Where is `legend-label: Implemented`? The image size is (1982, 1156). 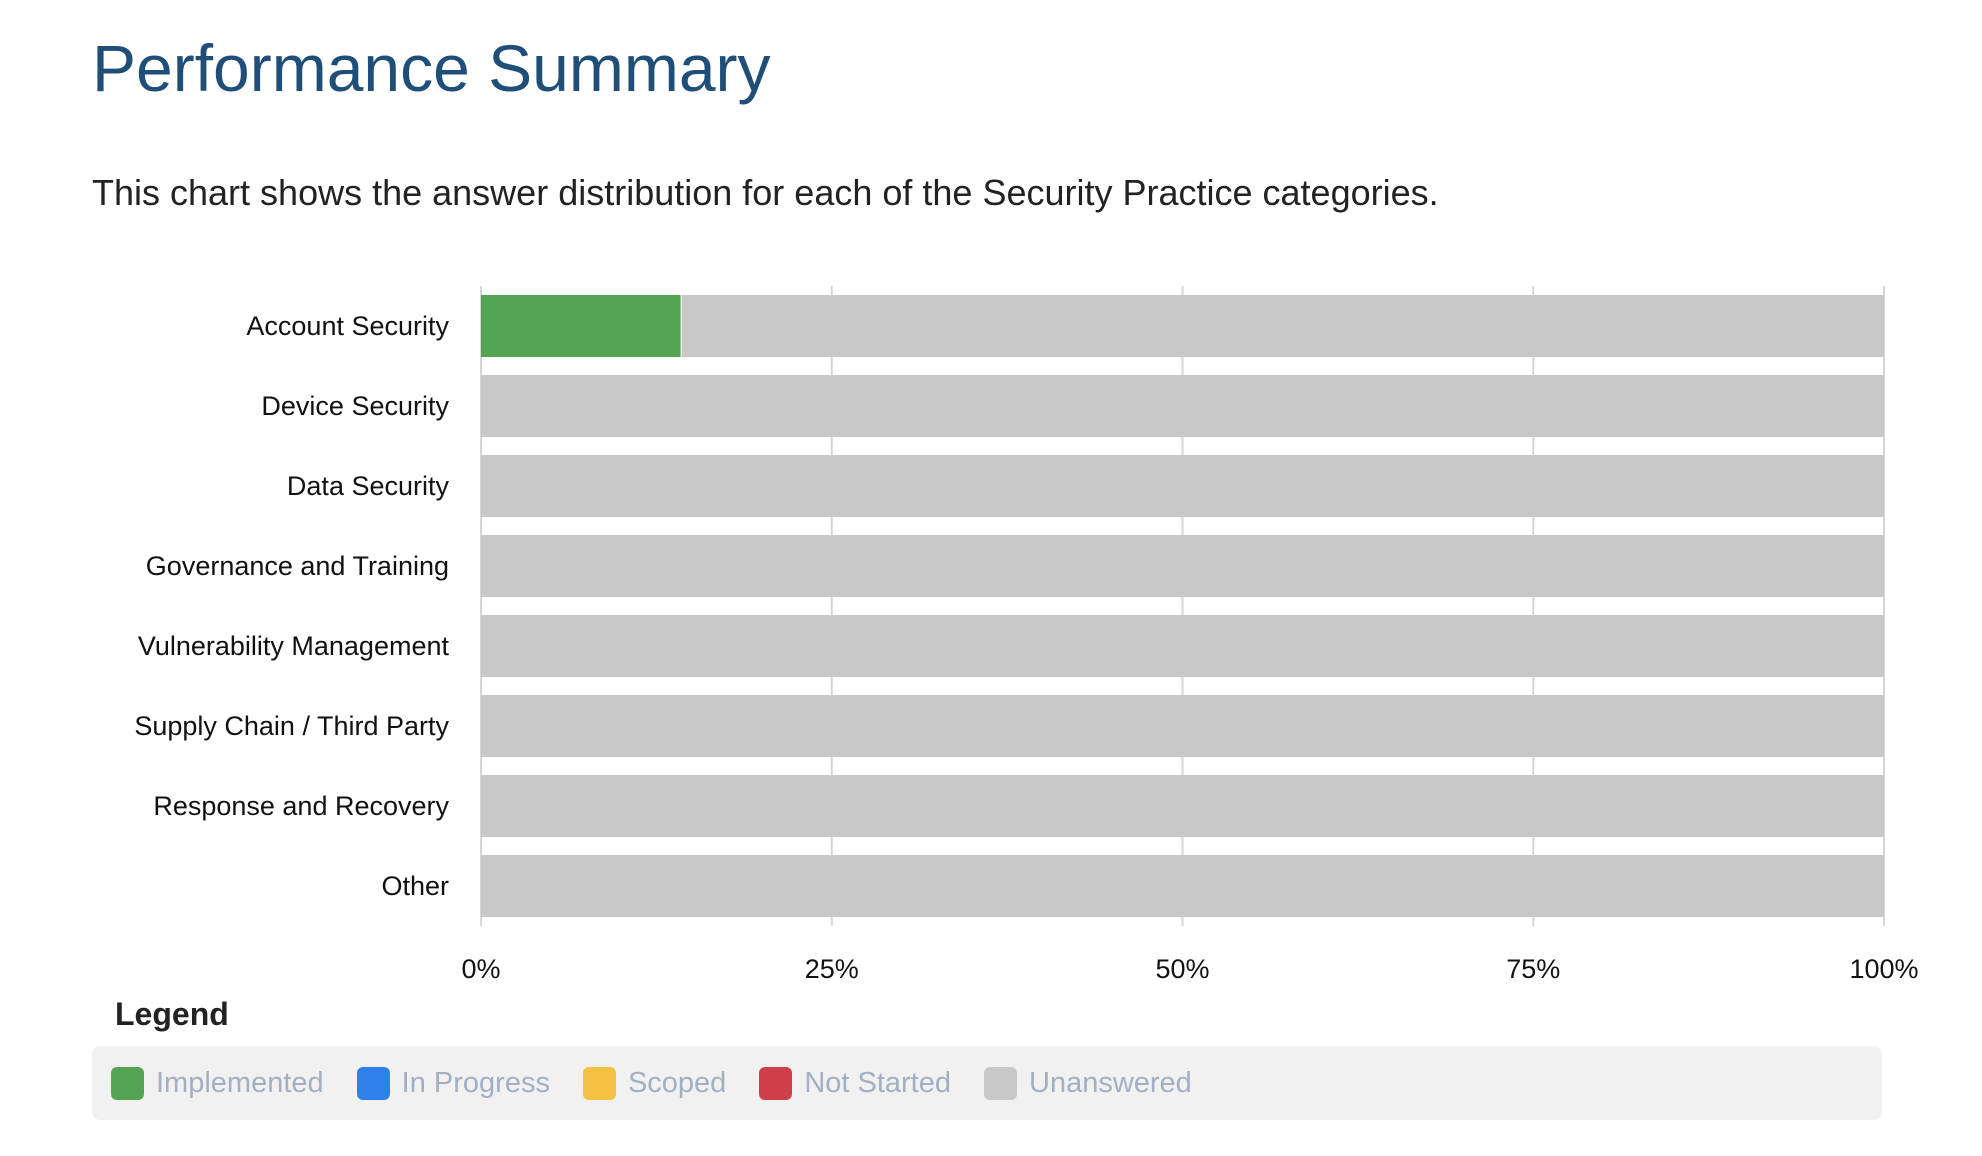 legend-label: Implemented is located at coordinates (240, 1082).